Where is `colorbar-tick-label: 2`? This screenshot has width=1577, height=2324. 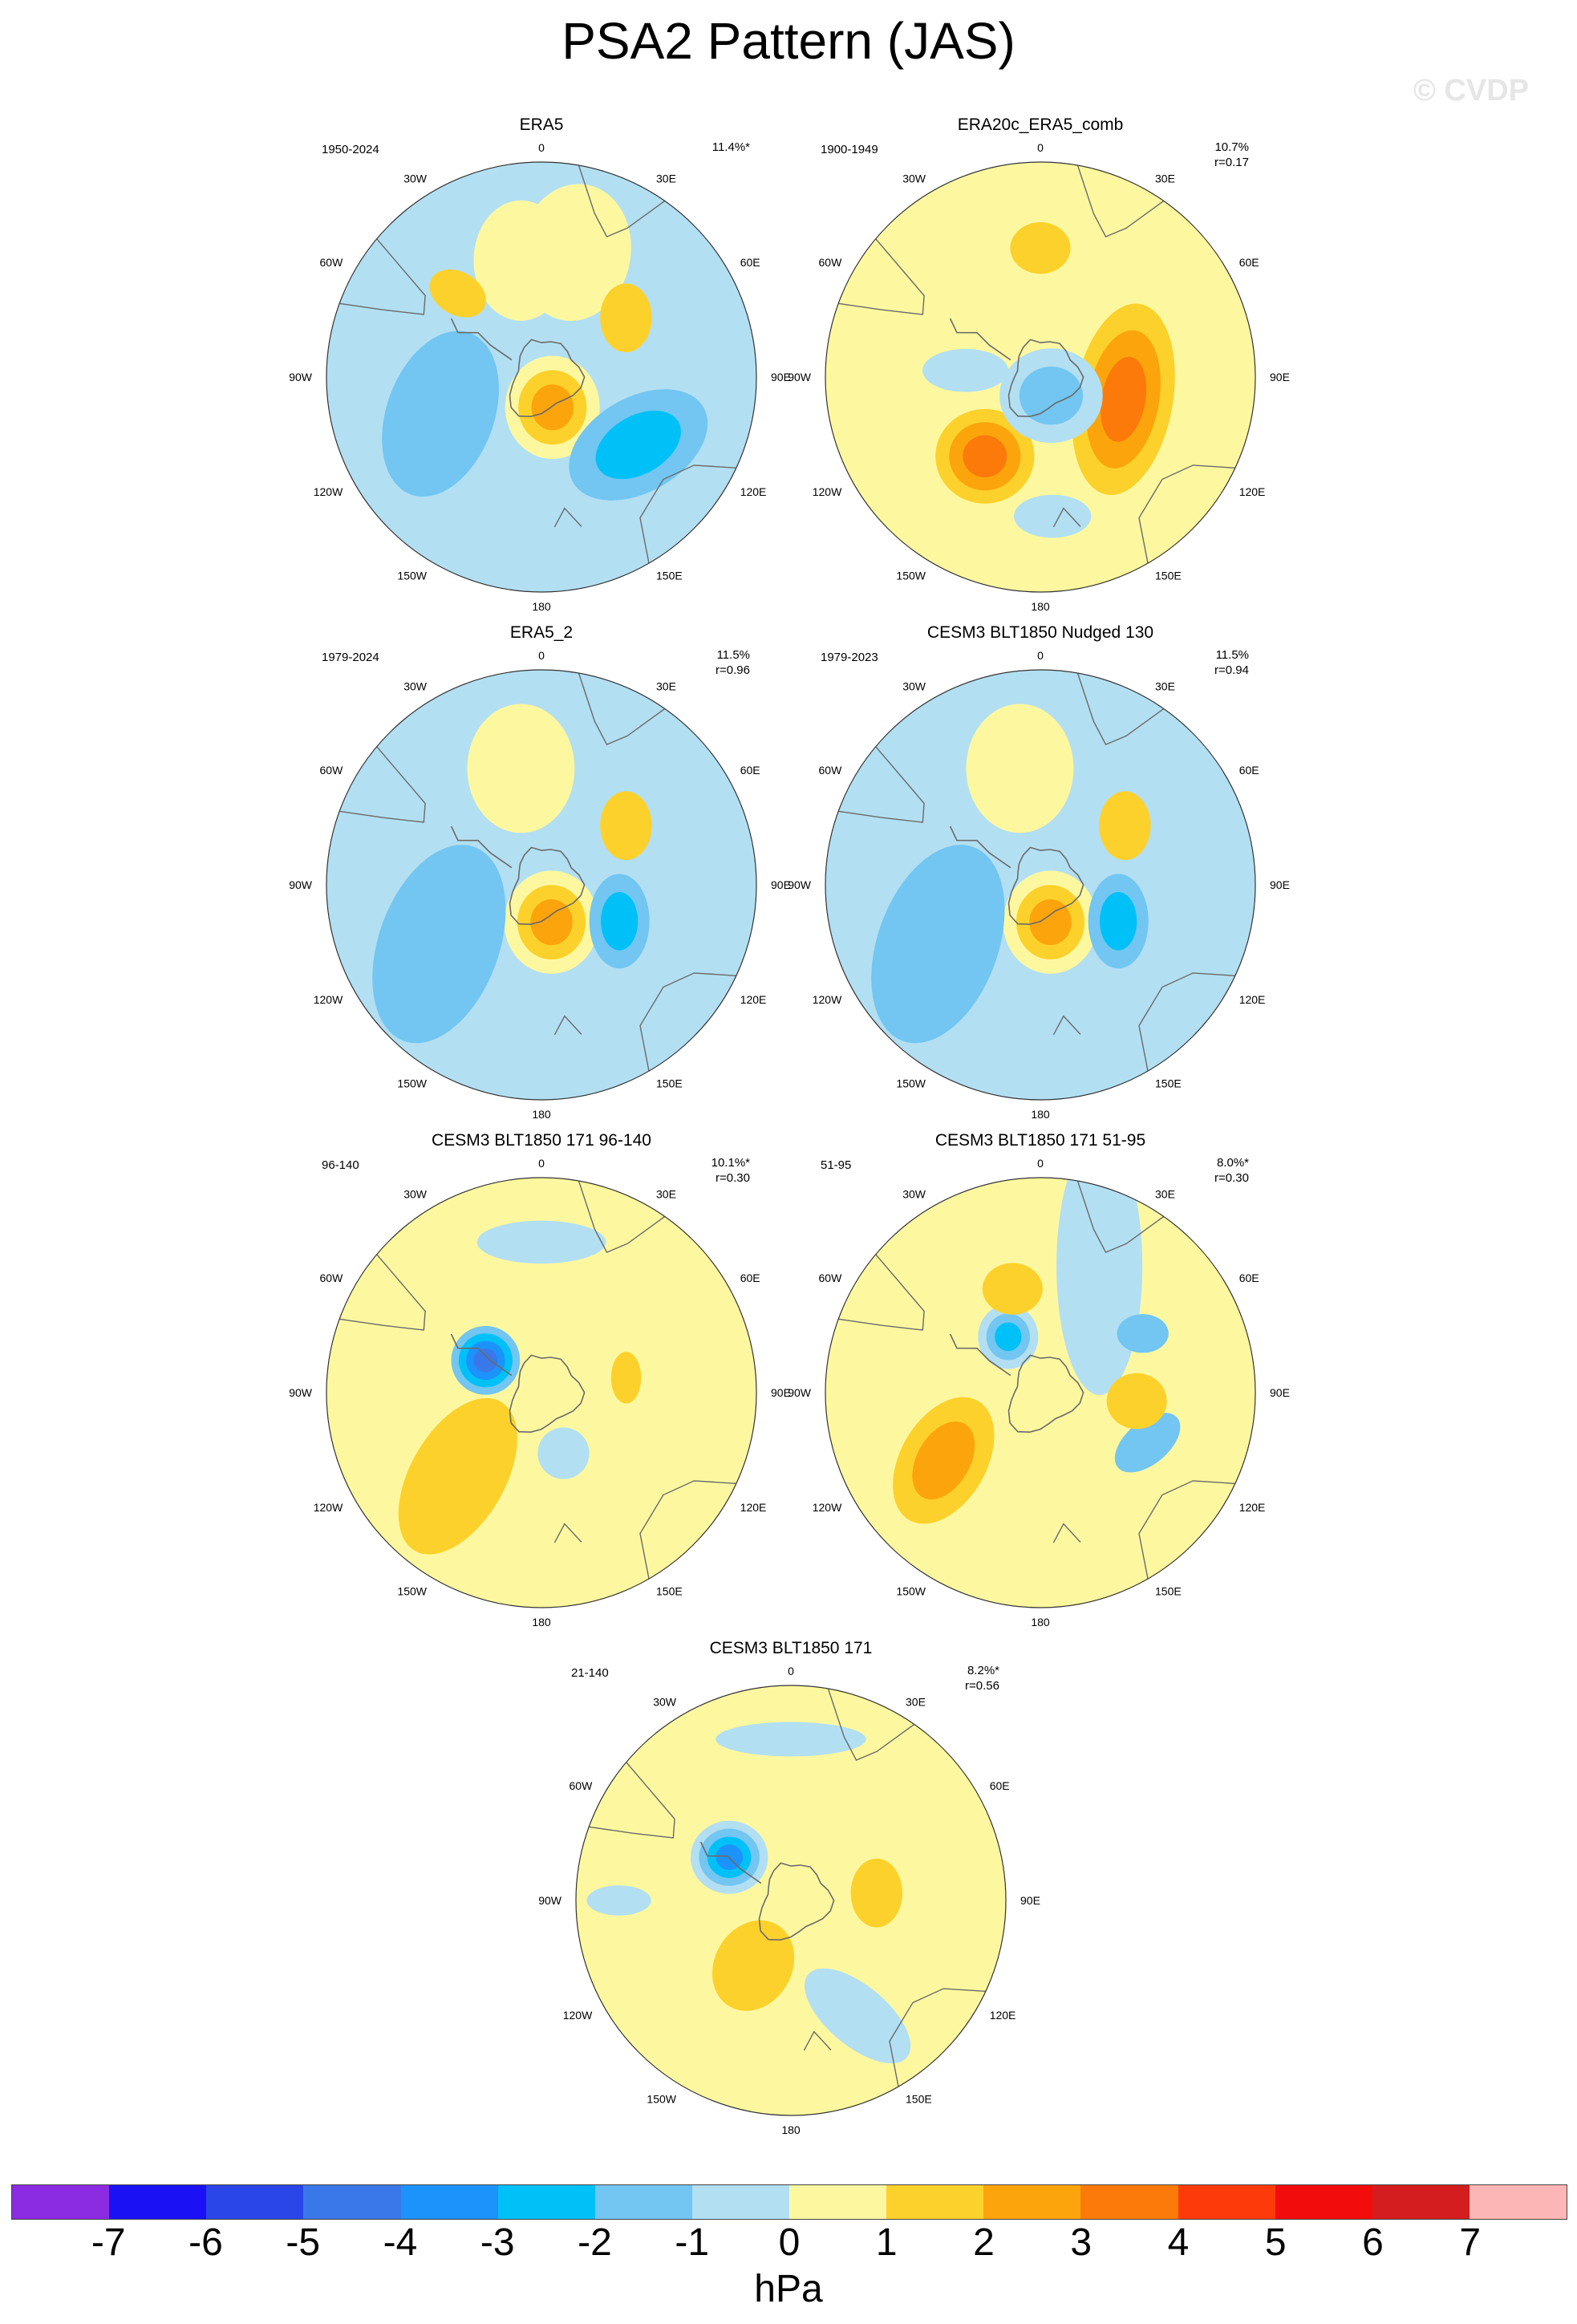
colorbar-tick-label: 2 is located at coordinates (984, 2242).